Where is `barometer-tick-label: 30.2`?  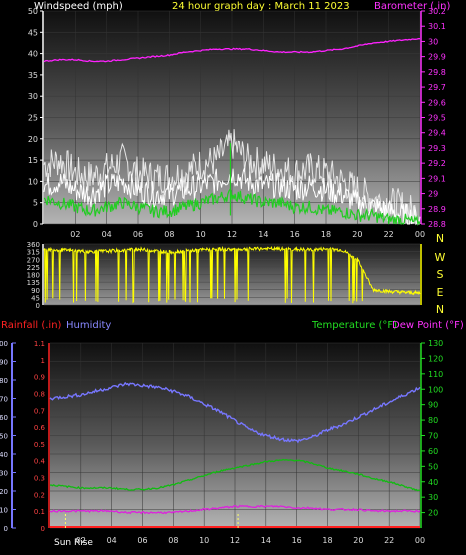 barometer-tick-label: 30.2 is located at coordinates (437, 11).